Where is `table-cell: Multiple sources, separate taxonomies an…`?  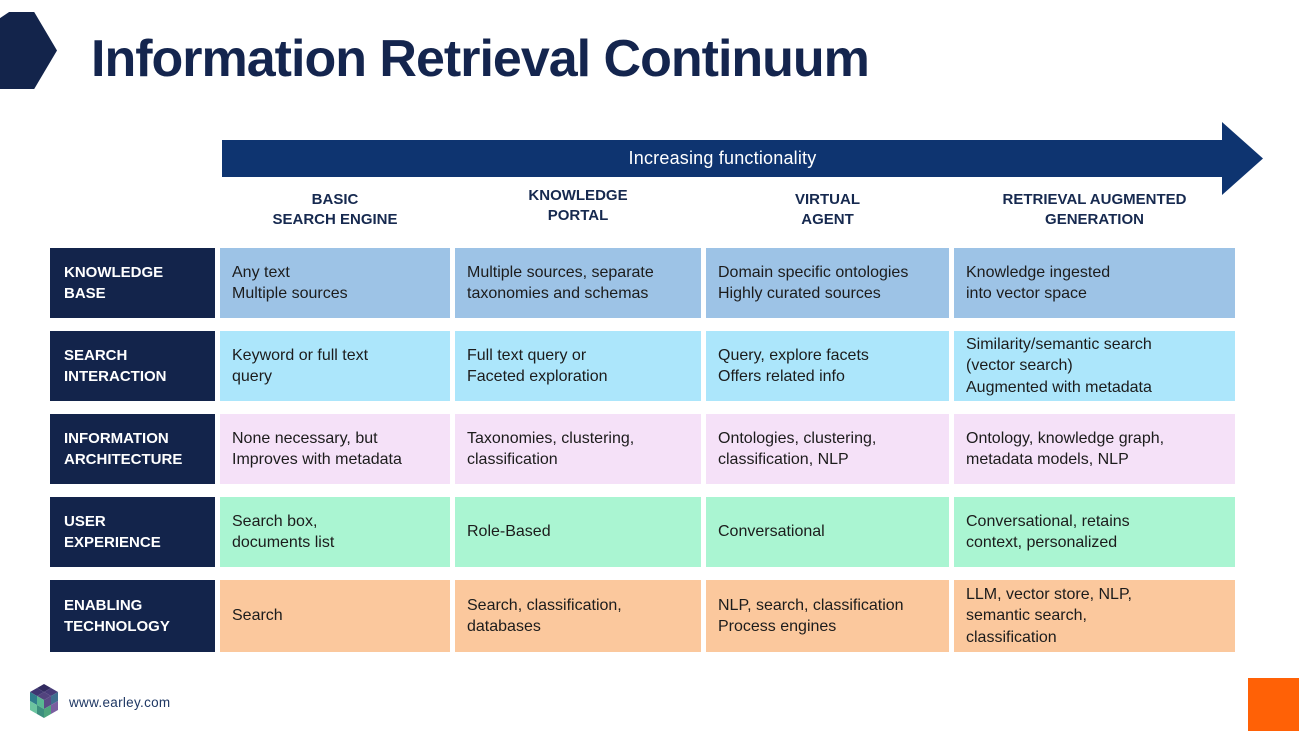
table-cell: Multiple sources, separate taxonomies an… is located at coordinates (578, 283).